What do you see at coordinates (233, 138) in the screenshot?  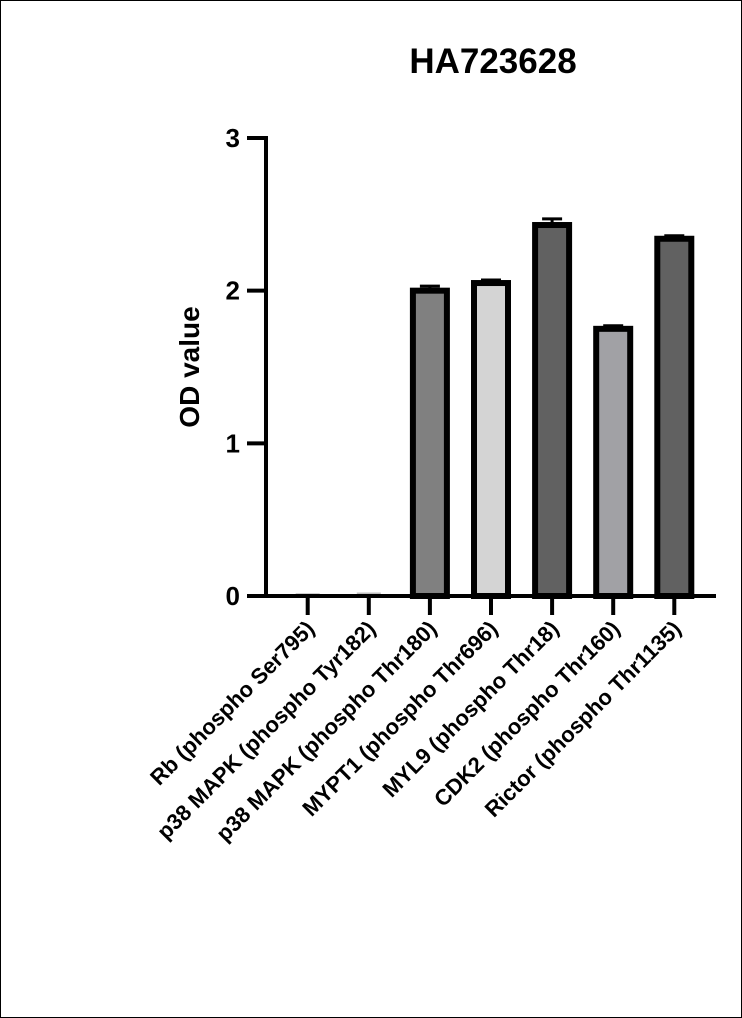 I see `y-tick-label: 3` at bounding box center [233, 138].